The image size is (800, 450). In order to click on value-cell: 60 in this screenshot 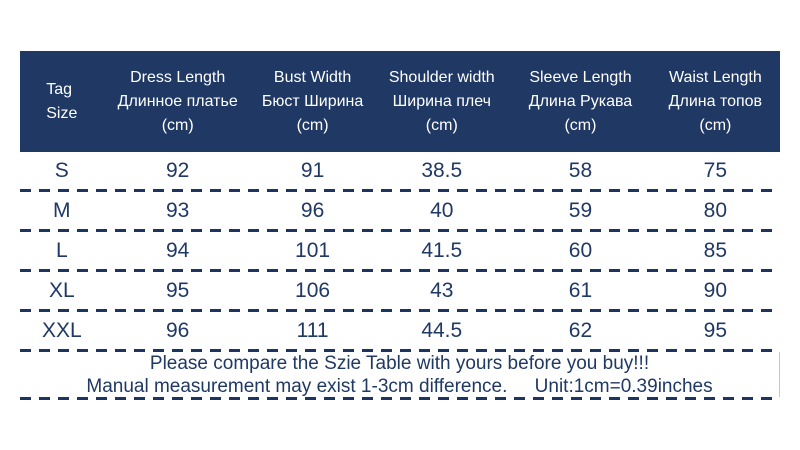, I will do `click(580, 250)`.